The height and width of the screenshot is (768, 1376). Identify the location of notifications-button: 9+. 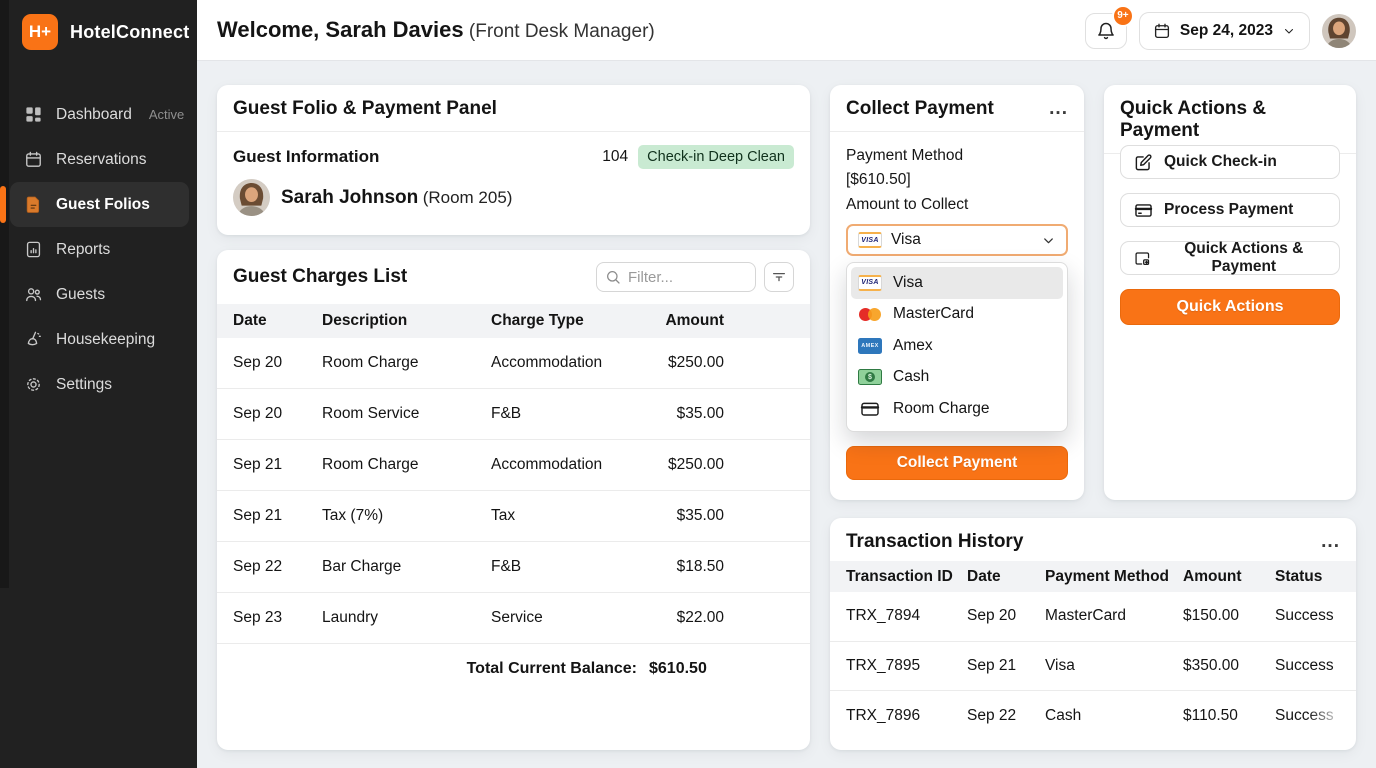
(1109, 26).